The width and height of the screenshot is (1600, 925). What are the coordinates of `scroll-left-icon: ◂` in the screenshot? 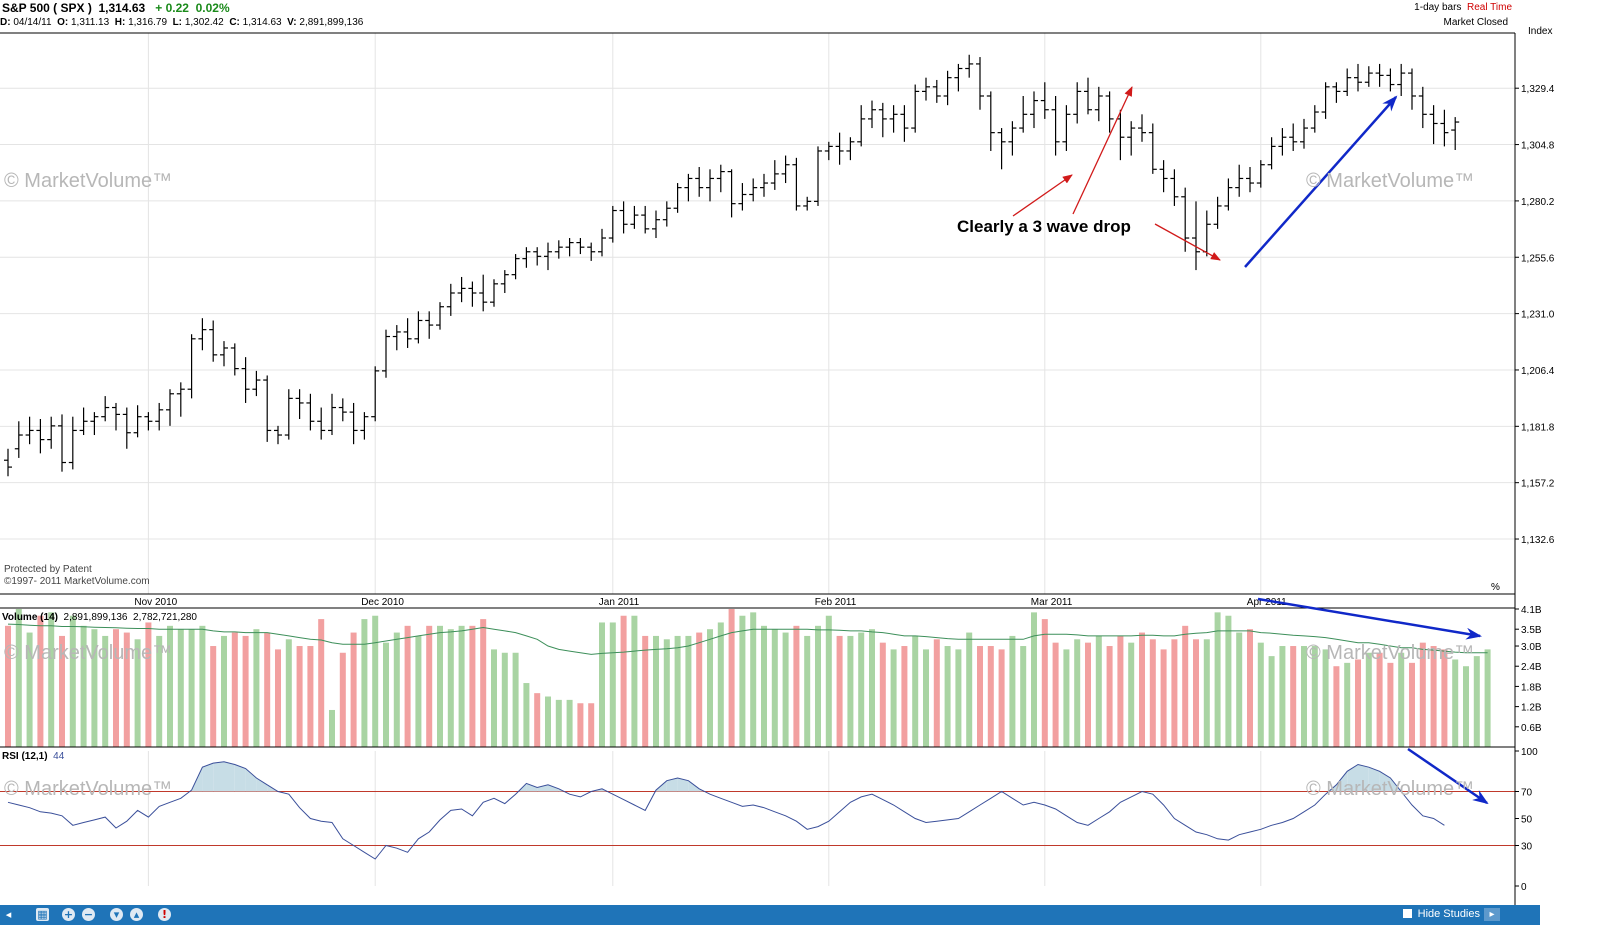 It's located at (8, 914).